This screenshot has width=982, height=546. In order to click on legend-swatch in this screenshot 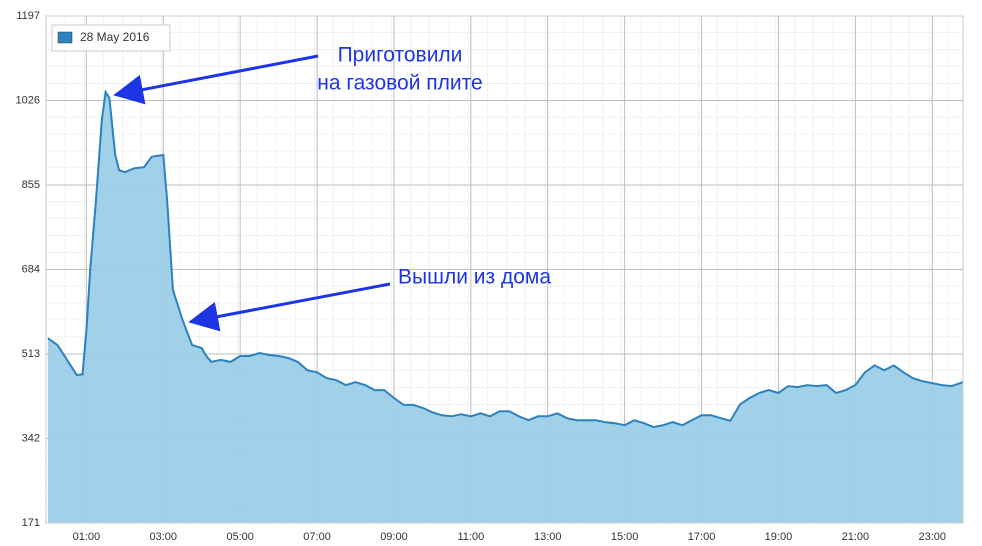, I will do `click(65, 37)`.